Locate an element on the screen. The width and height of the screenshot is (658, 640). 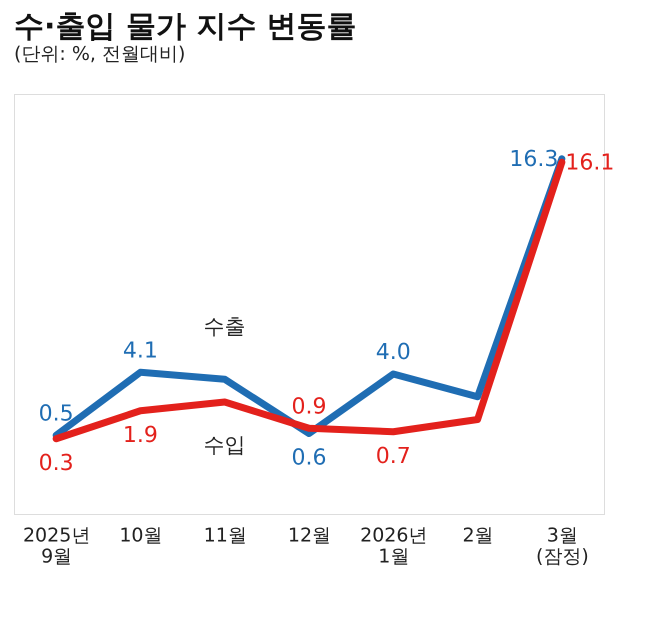
data-label: 4.0 is located at coordinates (393, 352).